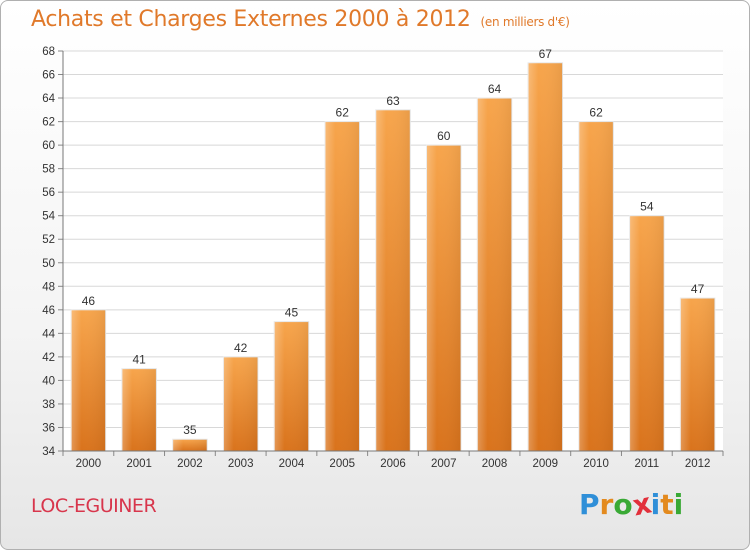 The width and height of the screenshot is (750, 550). I want to click on x-tick-label: 2009, so click(546, 464).